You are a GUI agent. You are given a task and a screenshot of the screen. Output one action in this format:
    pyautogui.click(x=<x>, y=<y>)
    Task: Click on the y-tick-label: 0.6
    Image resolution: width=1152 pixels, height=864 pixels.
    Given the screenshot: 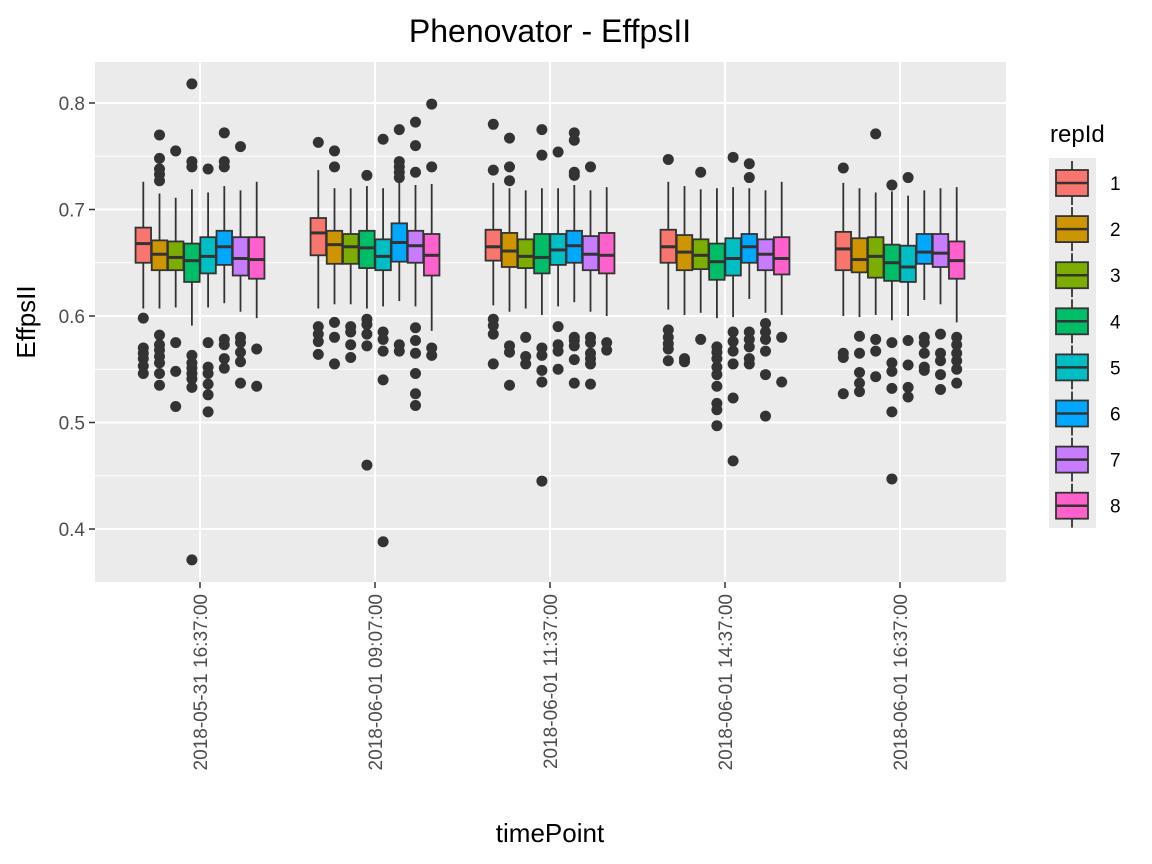 What is the action you would take?
    pyautogui.click(x=72, y=317)
    